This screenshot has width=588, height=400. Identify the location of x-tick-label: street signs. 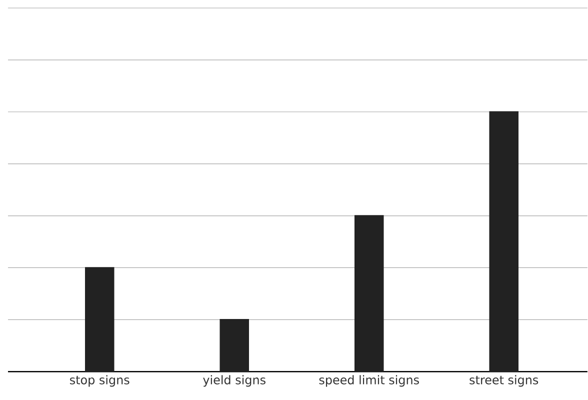
(504, 381).